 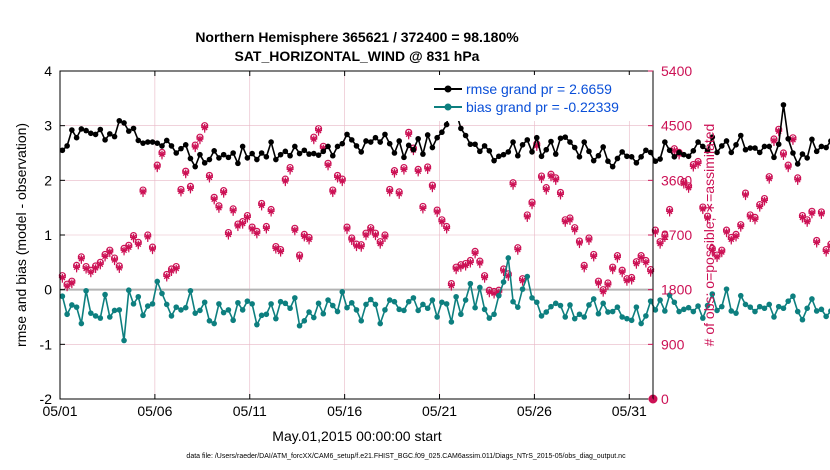 What do you see at coordinates (629, 411) in the screenshot?
I see `x-tick-label: 05/31` at bounding box center [629, 411].